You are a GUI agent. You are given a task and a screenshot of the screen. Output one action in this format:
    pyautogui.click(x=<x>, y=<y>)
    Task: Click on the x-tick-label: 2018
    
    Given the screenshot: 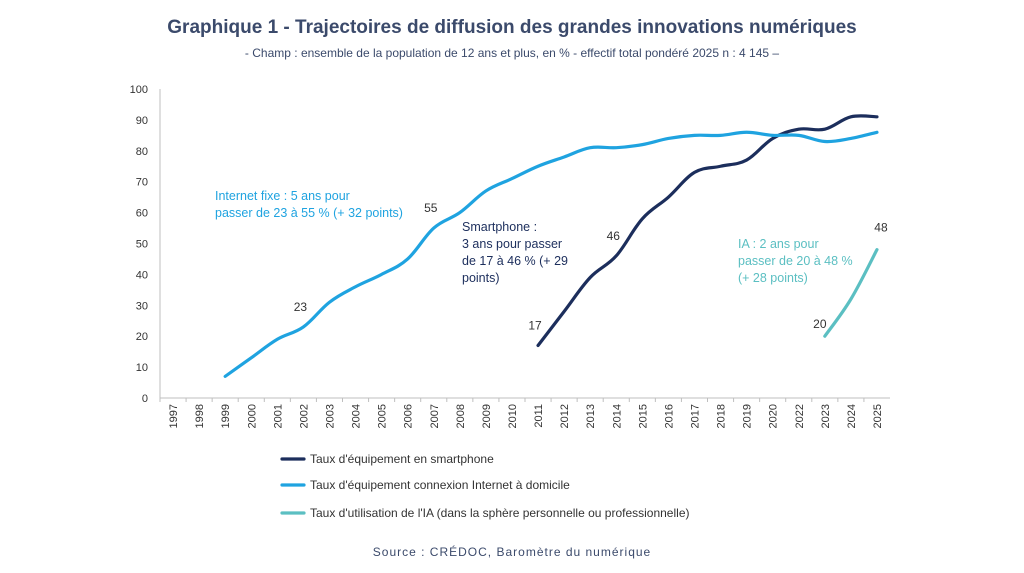 What is the action you would take?
    pyautogui.click(x=722, y=416)
    